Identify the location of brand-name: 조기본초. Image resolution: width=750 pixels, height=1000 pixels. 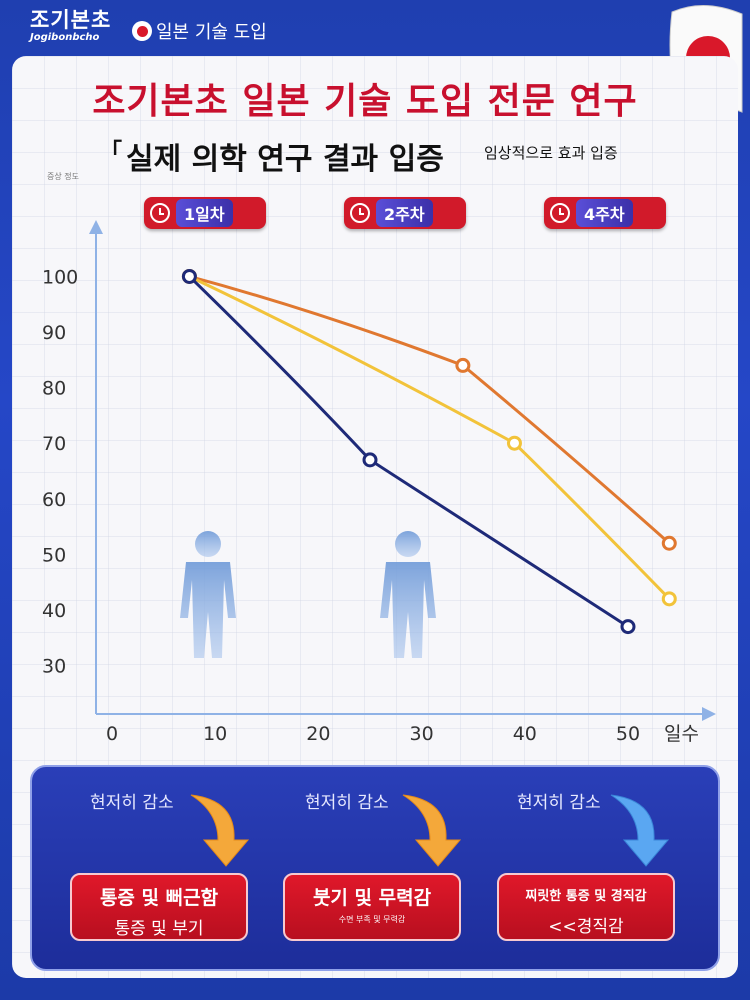
(71, 20).